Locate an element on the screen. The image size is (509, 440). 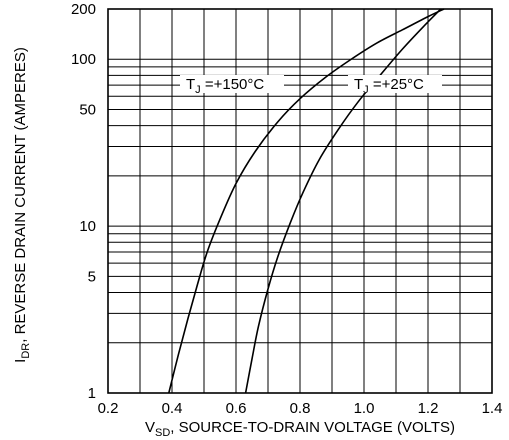
y-axis-title-rest: , REVERSE DRAIN CURRENT (AMPERES) is located at coordinates (20, 195).